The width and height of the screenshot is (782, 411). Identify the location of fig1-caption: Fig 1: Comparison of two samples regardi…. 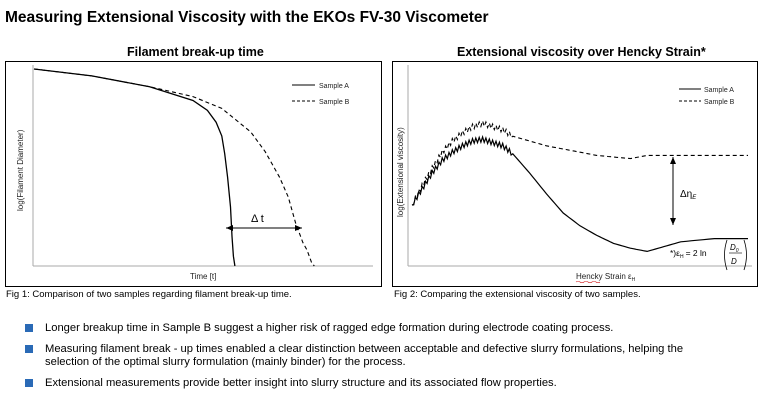
(149, 294).